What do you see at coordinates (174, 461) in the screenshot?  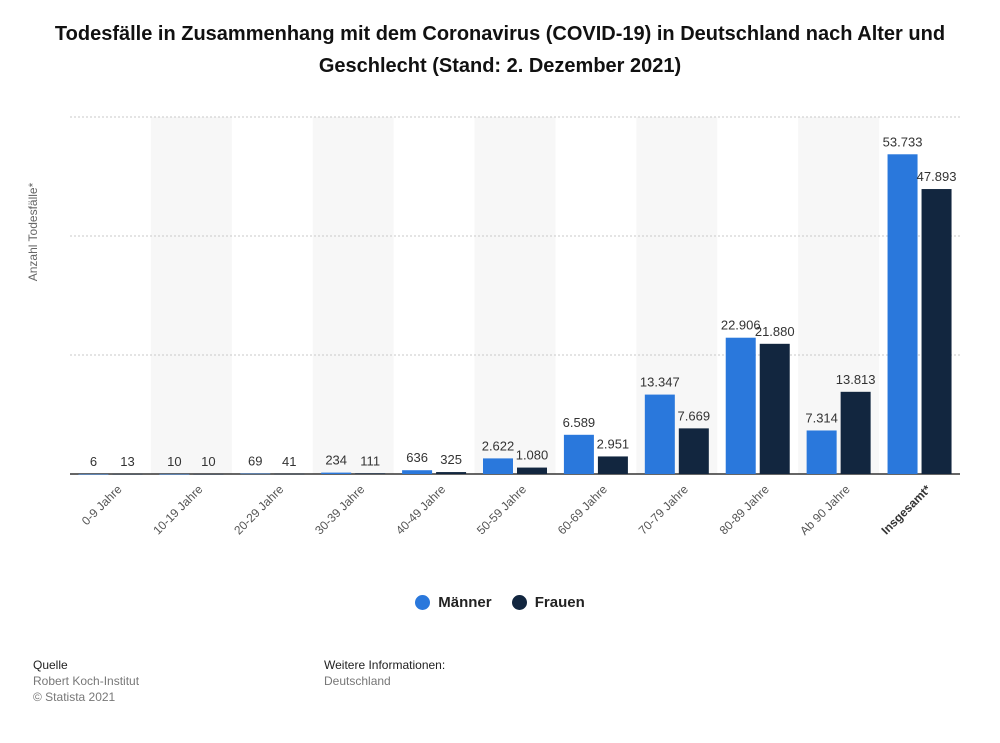 I see `value-label-maenner: 10` at bounding box center [174, 461].